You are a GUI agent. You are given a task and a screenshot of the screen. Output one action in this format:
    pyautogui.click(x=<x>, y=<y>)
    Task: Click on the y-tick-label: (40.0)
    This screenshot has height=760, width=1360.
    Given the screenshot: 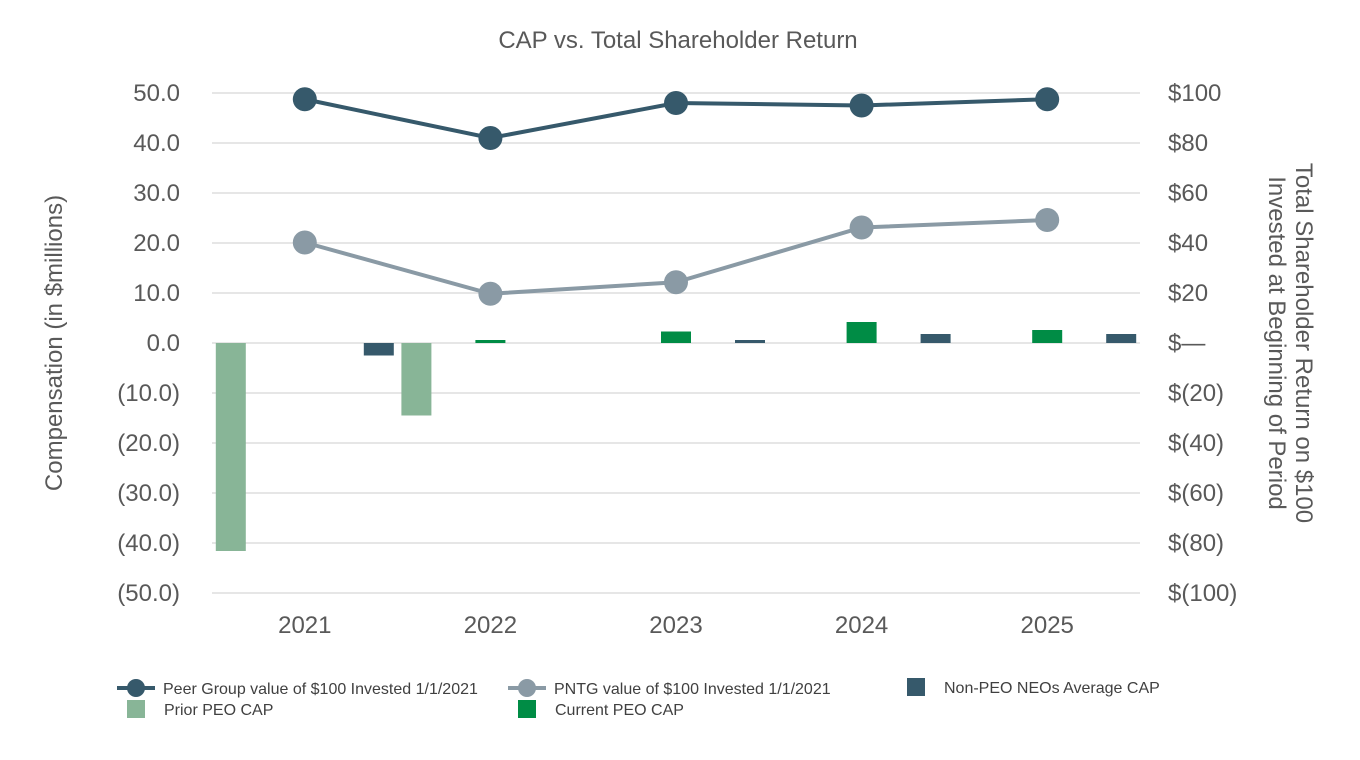 What is the action you would take?
    pyautogui.click(x=148, y=543)
    